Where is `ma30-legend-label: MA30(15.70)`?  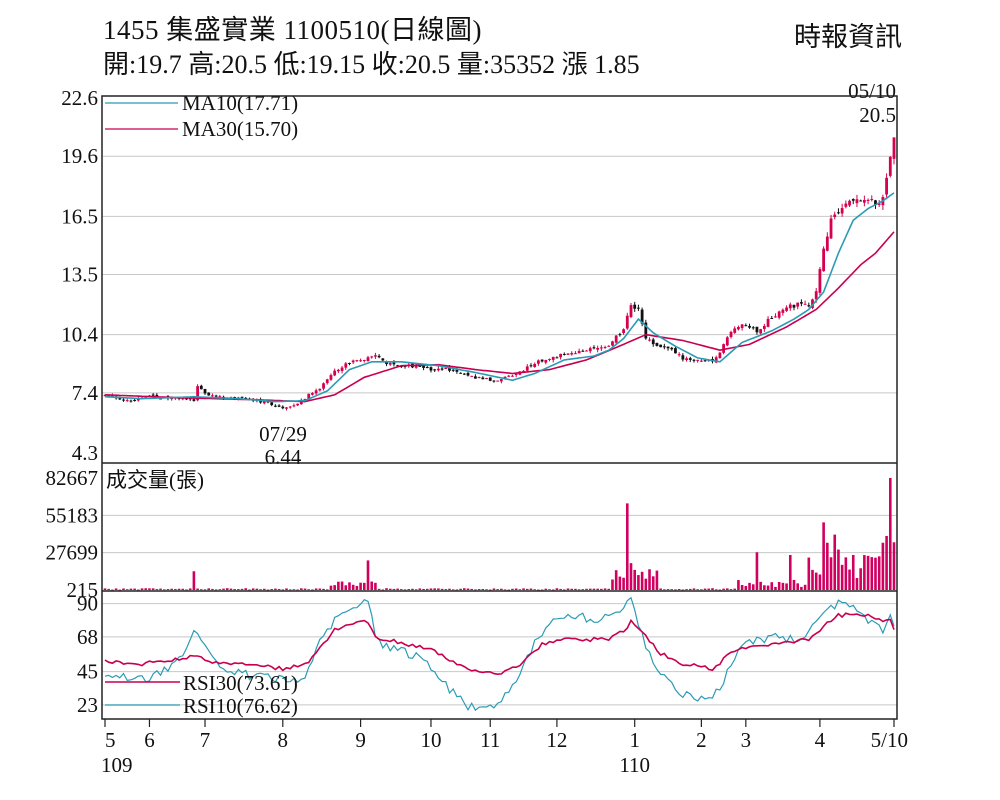
ma30-legend-label: MA30(15.70) is located at coordinates (240, 129).